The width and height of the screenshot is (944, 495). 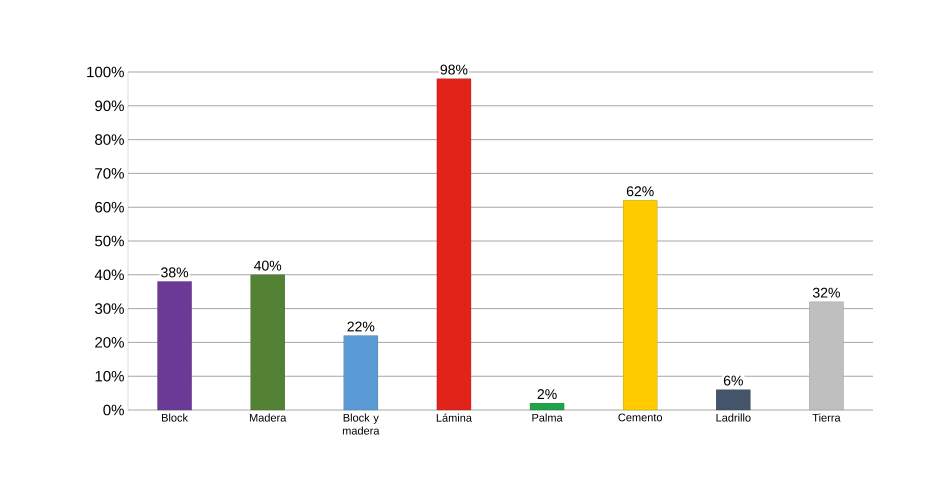 I want to click on x-tick-label: Cemento, so click(x=640, y=418).